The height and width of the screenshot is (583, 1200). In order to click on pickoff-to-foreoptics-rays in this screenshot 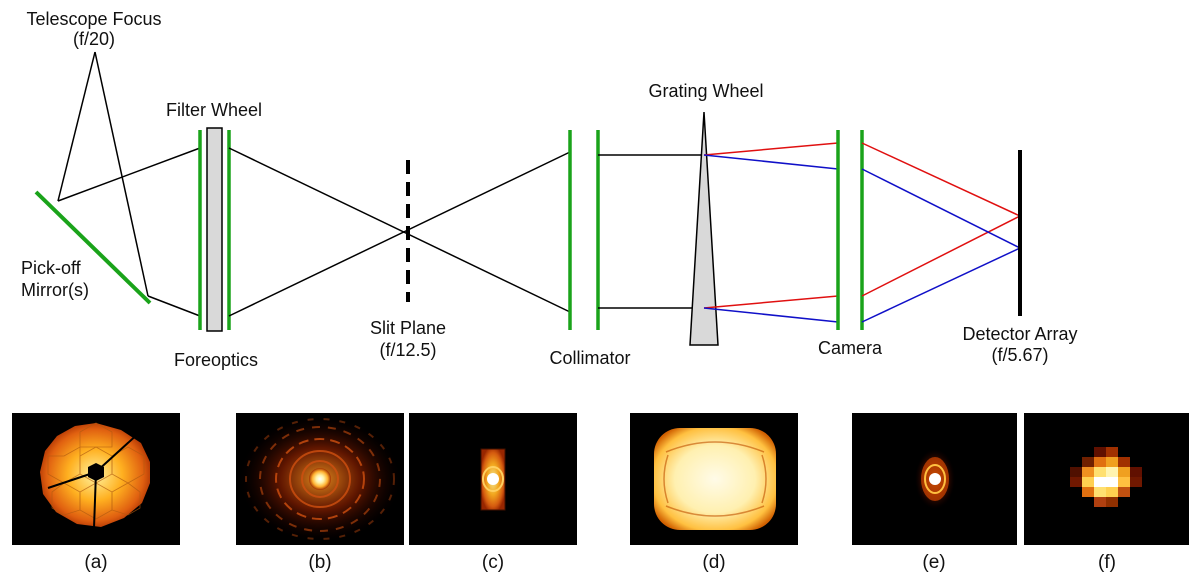, I will do `click(129, 232)`.